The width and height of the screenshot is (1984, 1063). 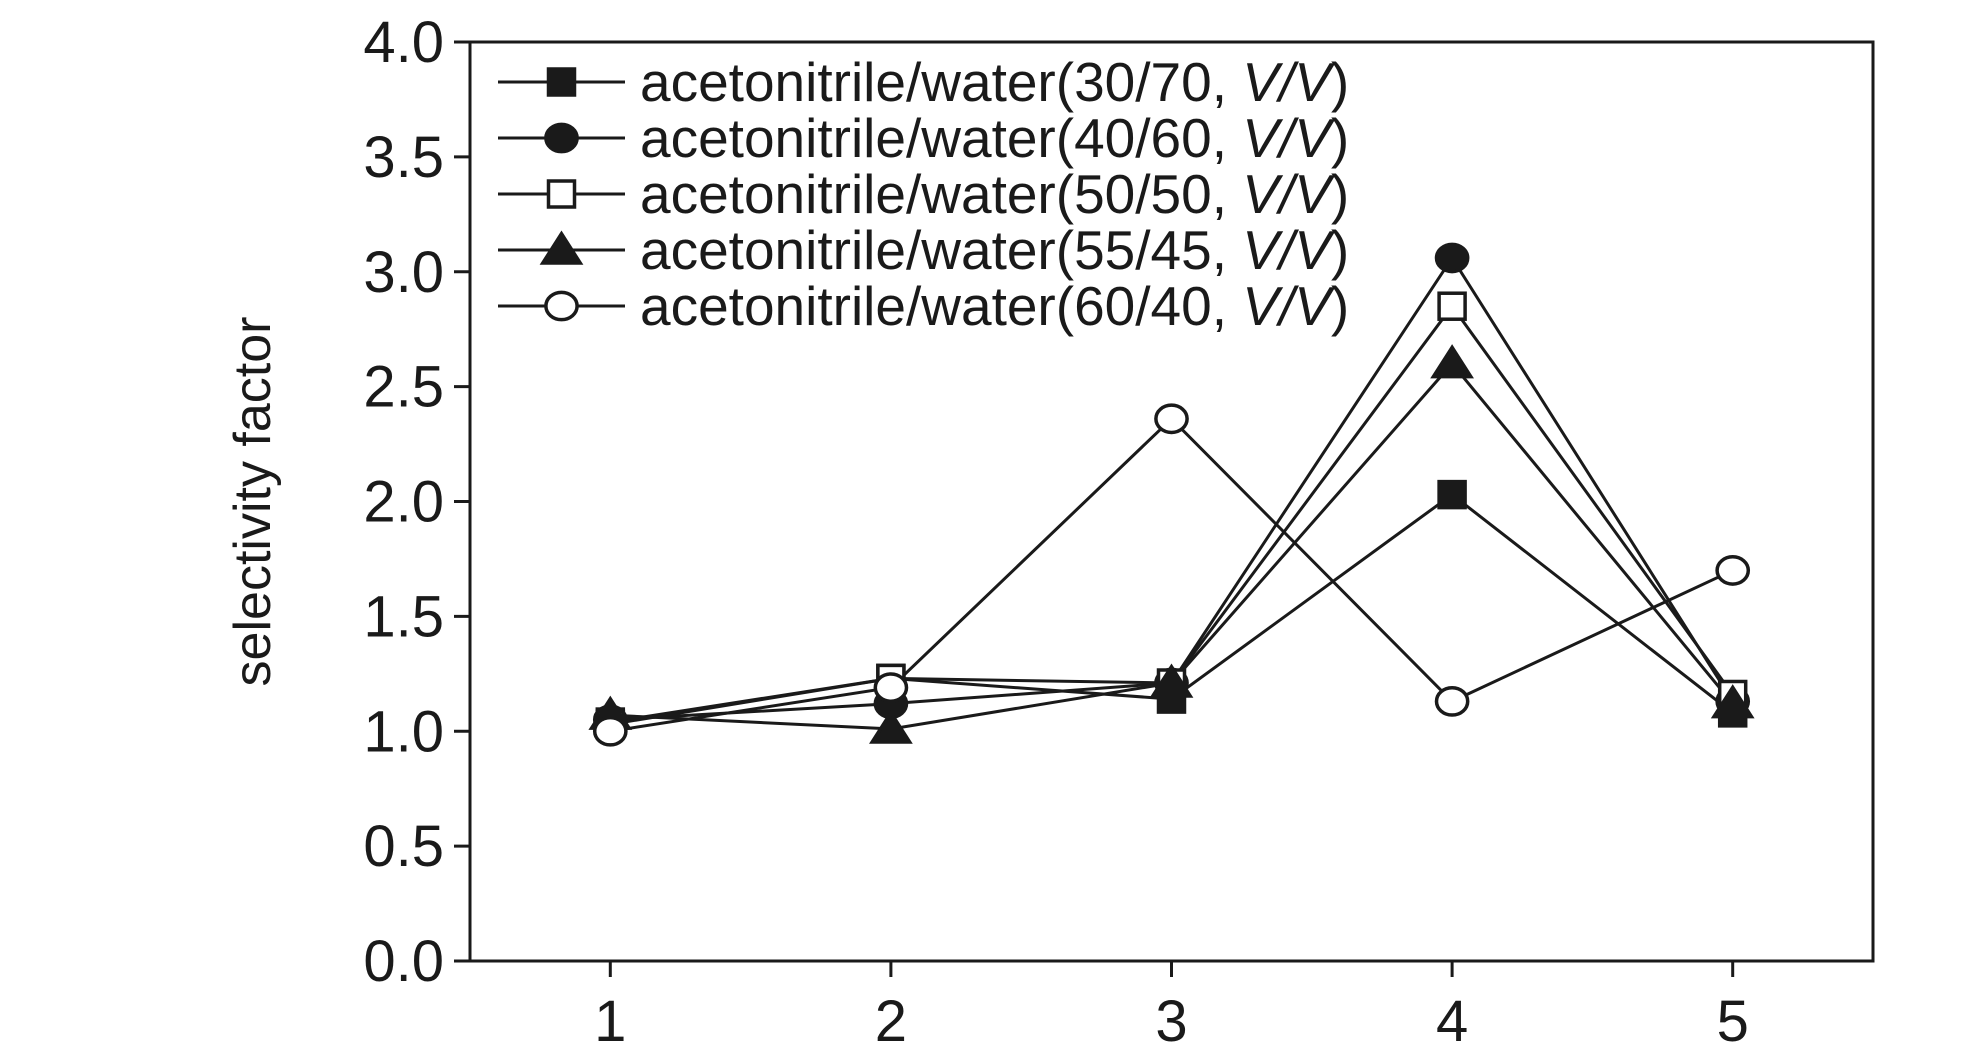 What do you see at coordinates (941, 306) in the screenshot?
I see `legend-label-text: acetonitrile/water(60/40,` at bounding box center [941, 306].